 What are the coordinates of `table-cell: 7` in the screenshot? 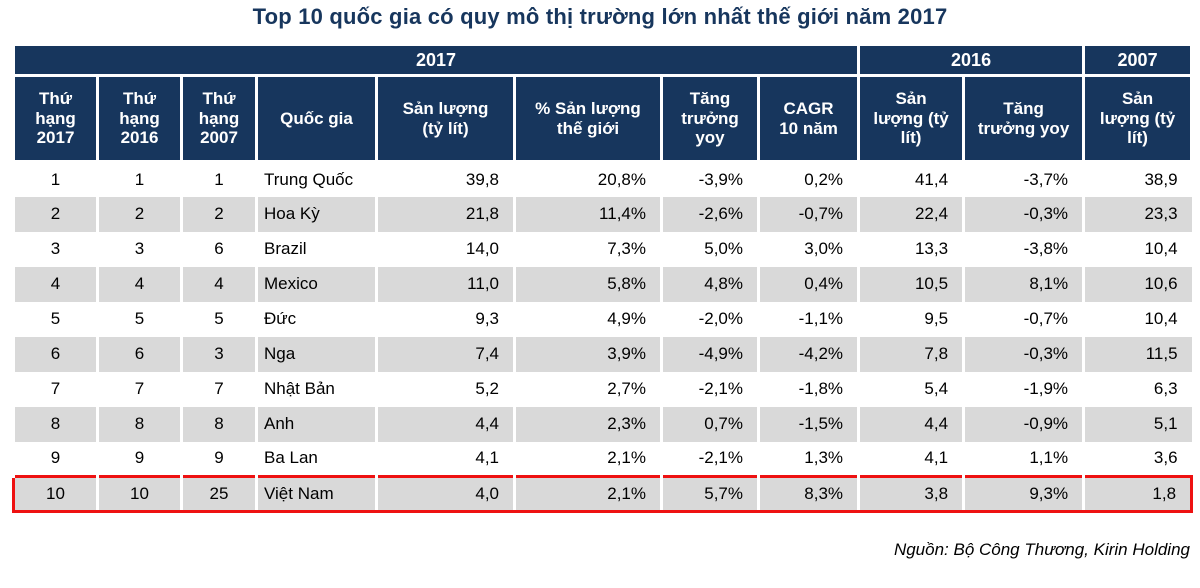 It's located at (55, 388).